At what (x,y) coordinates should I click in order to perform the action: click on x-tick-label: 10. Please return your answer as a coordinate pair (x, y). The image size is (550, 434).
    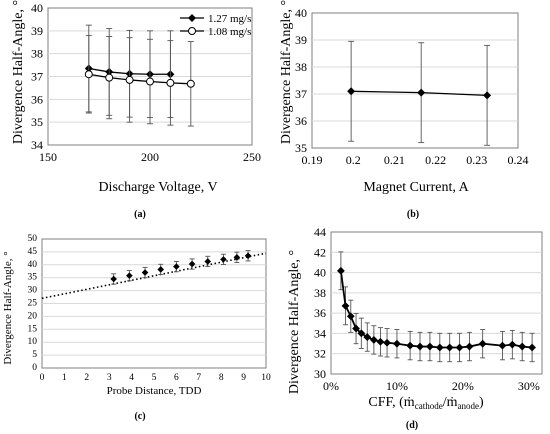
    Looking at the image, I should click on (266, 378).